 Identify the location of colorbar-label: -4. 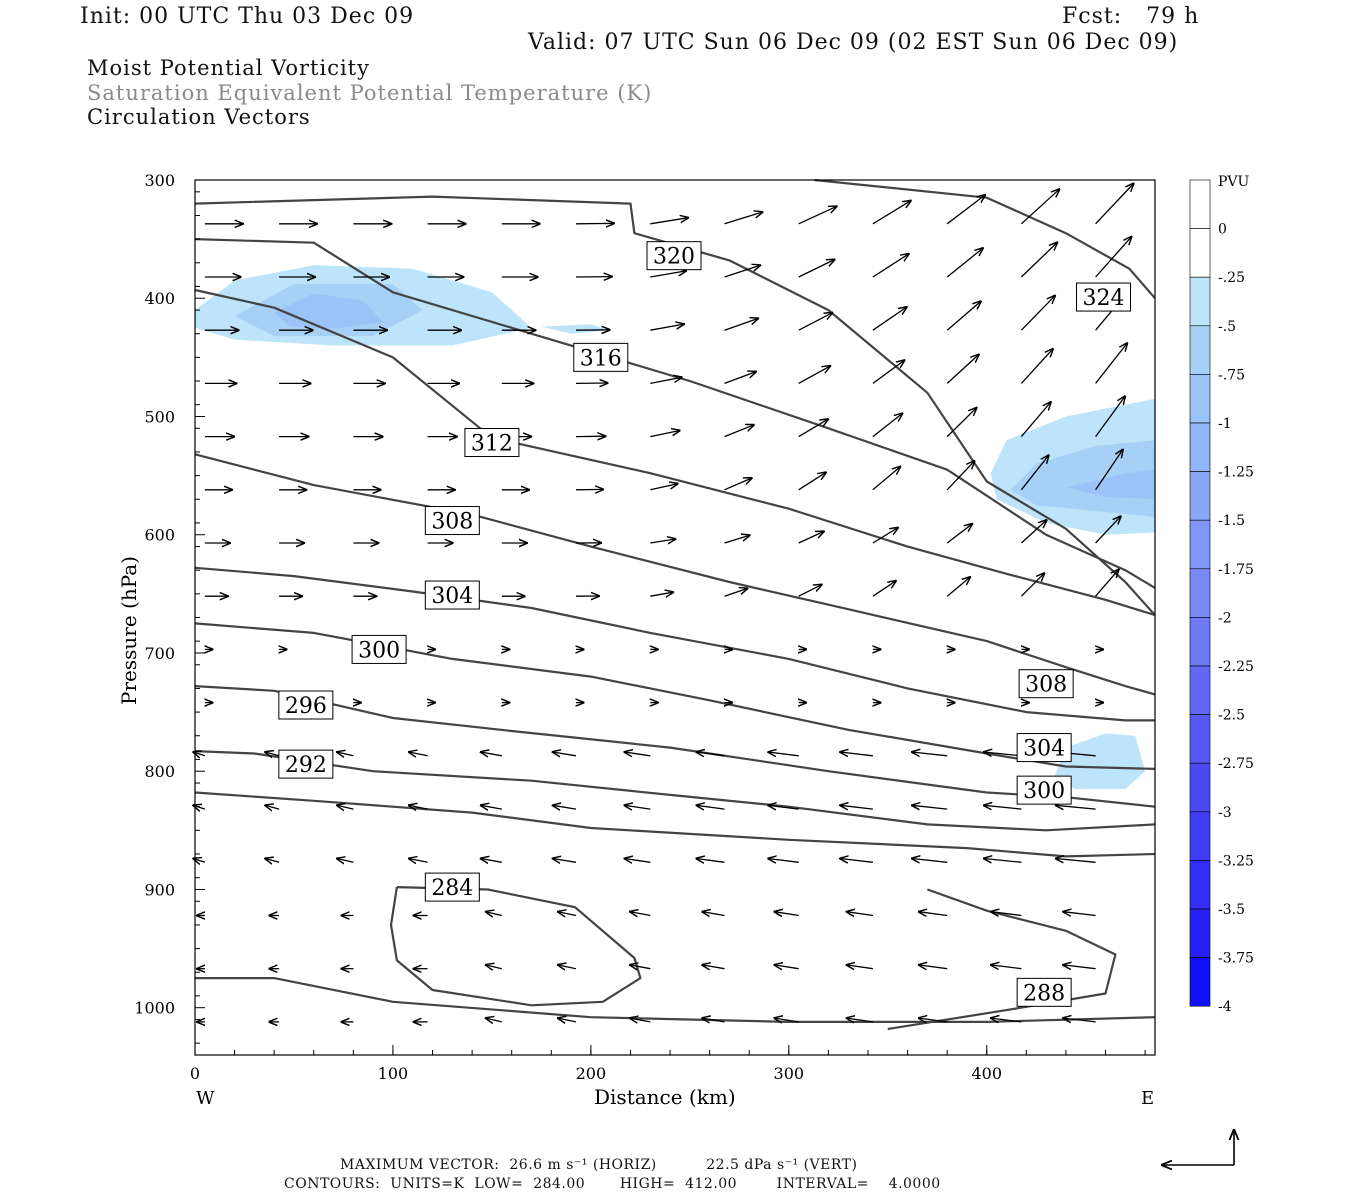
(1225, 1007).